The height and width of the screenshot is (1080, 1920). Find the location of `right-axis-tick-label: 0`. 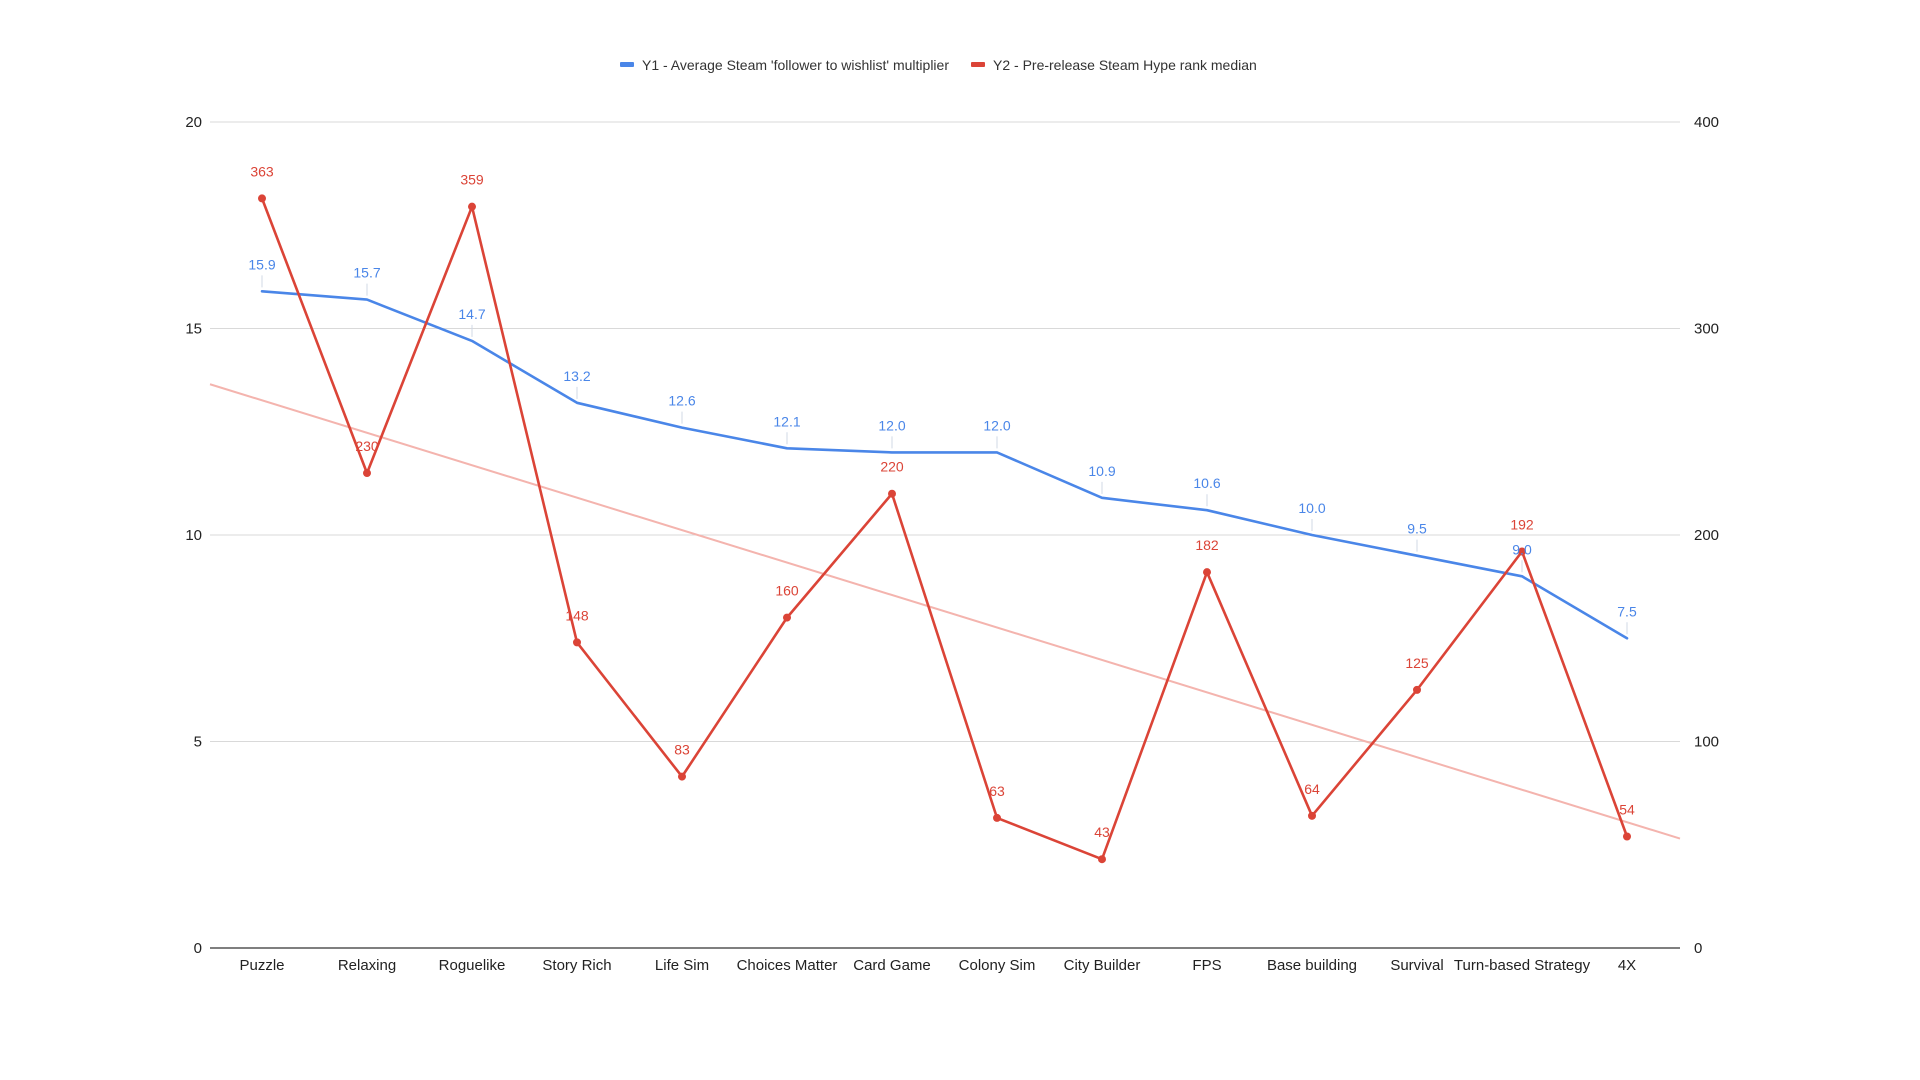

right-axis-tick-label: 0 is located at coordinates (1698, 948).